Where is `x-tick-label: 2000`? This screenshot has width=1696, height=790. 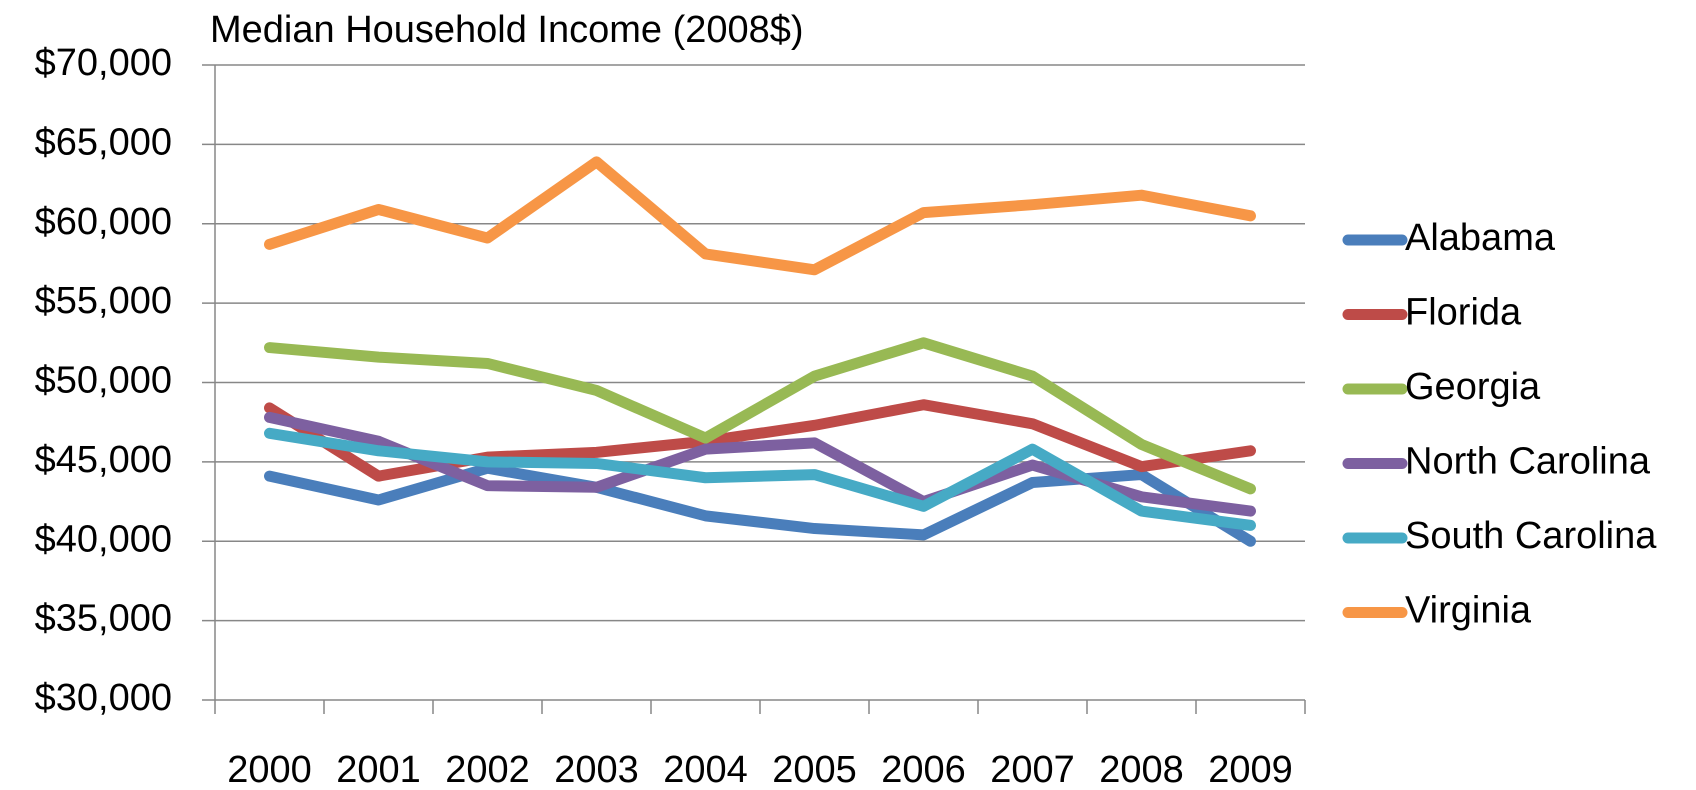
x-tick-label: 2000 is located at coordinates (269, 769).